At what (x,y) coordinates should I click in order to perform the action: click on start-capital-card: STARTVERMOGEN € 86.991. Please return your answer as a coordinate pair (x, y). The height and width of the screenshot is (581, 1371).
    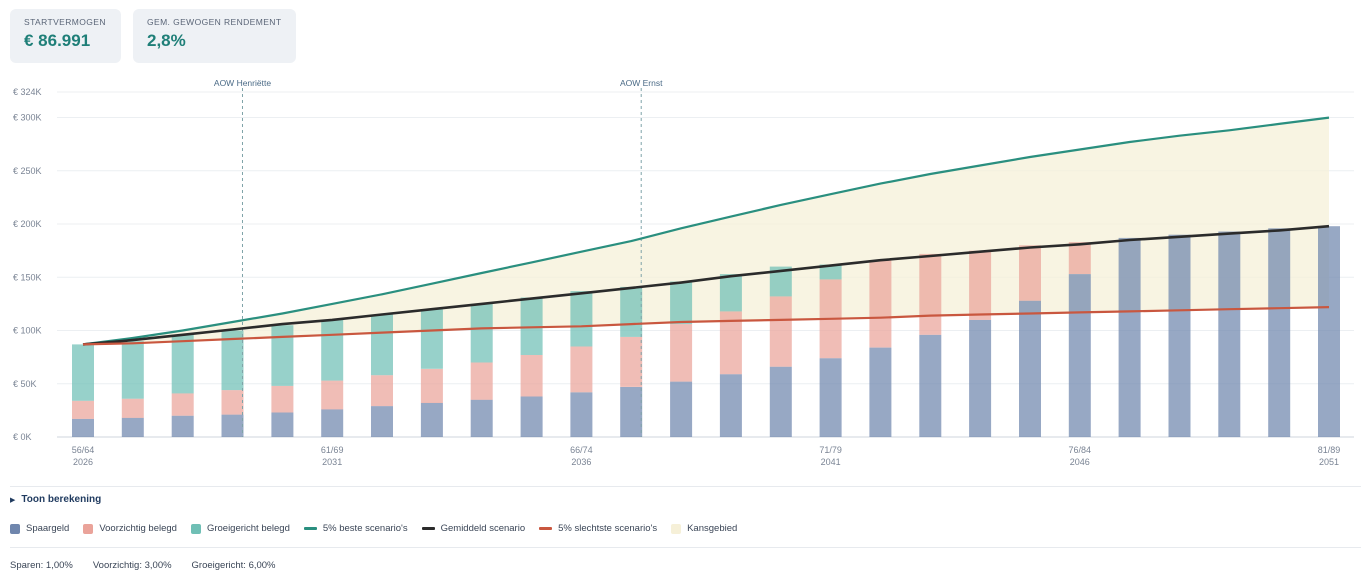
    Looking at the image, I should click on (65, 36).